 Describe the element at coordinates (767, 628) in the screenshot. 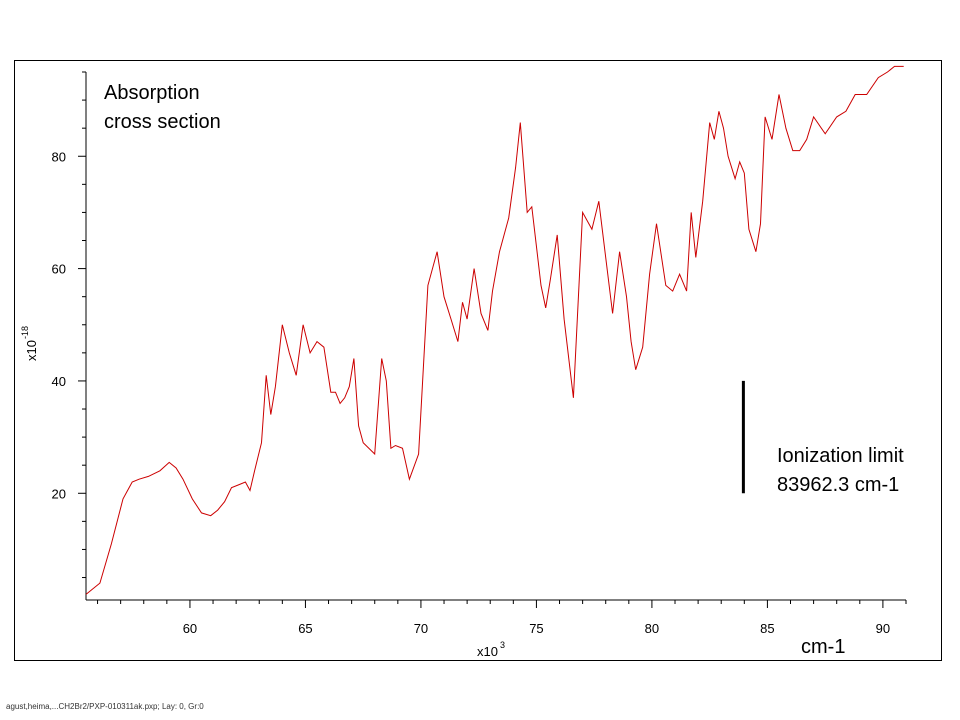

I see `x-tick-label: 85` at that location.